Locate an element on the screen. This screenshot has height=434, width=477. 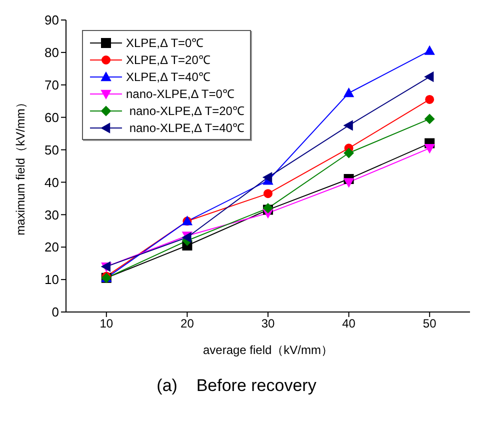
y-tick-label: 60 is located at coordinates (51, 117).